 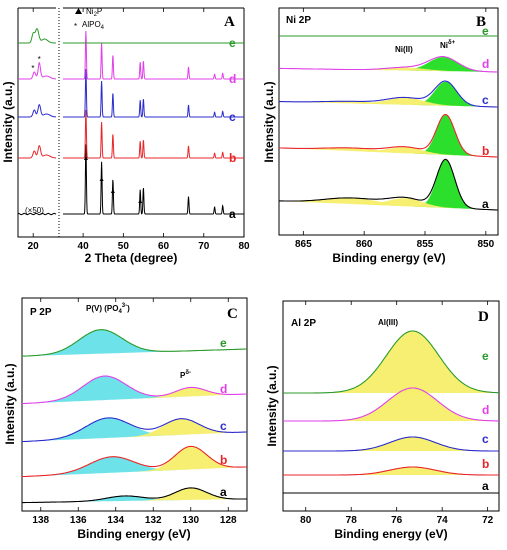 I want to click on x-tick-label: 78, so click(x=352, y=520).